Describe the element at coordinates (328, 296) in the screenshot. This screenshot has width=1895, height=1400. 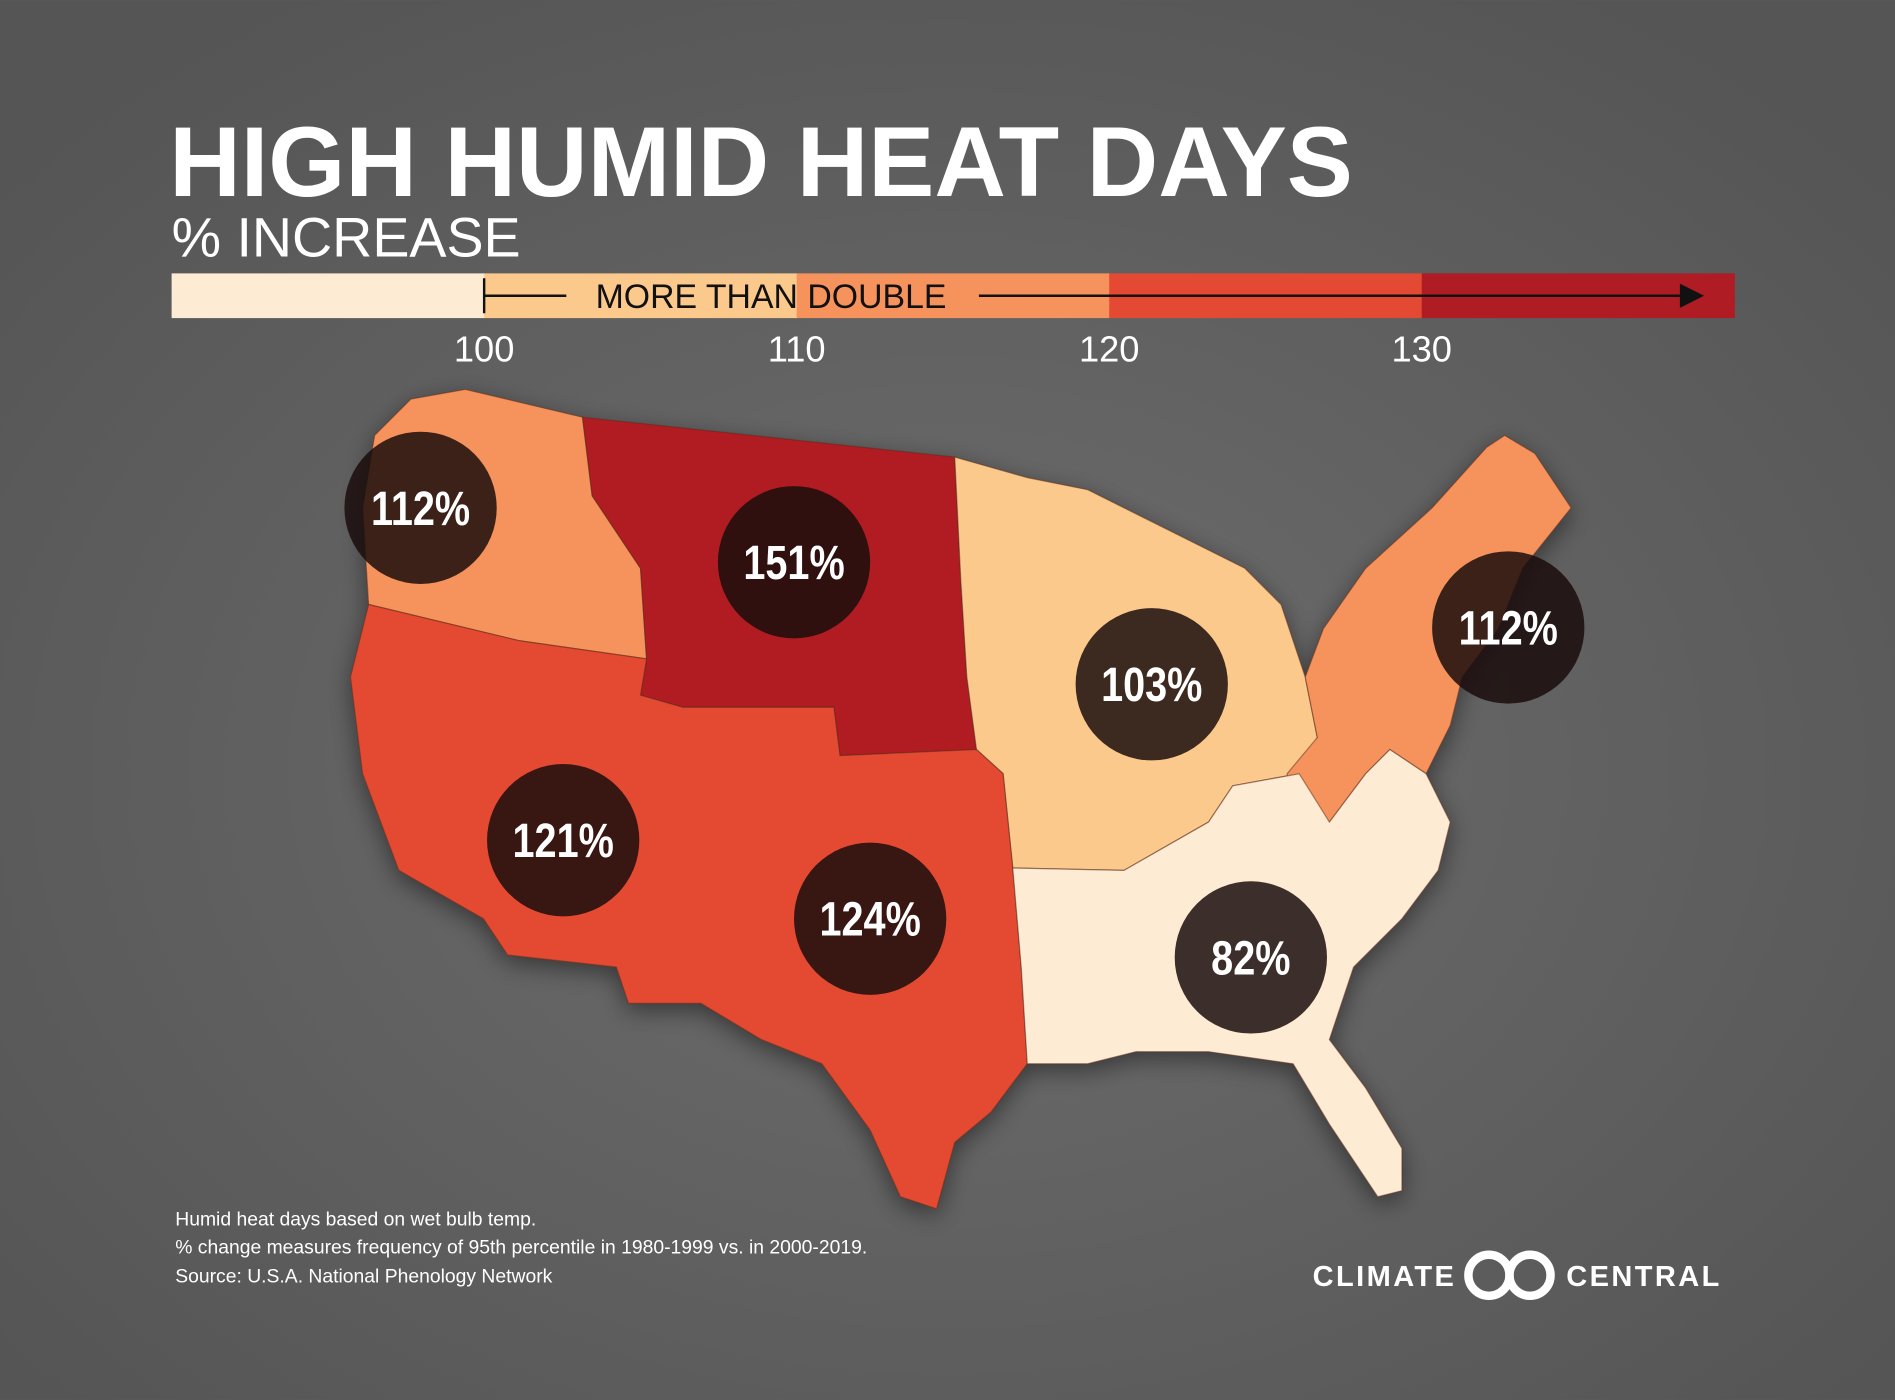
I see `legend-swatch` at that location.